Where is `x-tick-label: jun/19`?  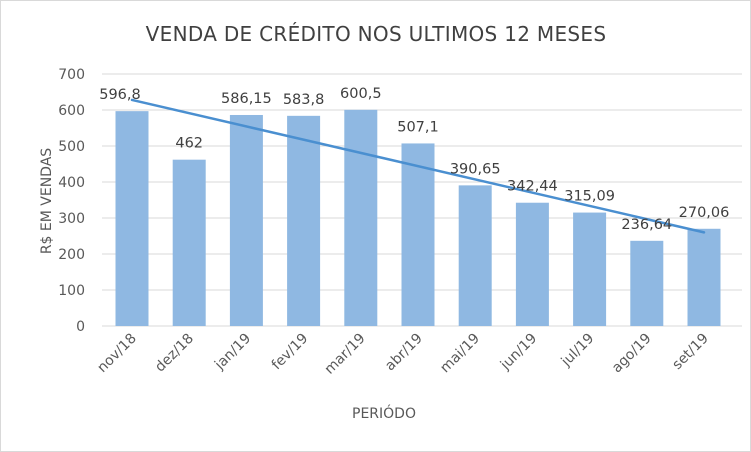 x-tick-label: jun/19 is located at coordinates (518, 352).